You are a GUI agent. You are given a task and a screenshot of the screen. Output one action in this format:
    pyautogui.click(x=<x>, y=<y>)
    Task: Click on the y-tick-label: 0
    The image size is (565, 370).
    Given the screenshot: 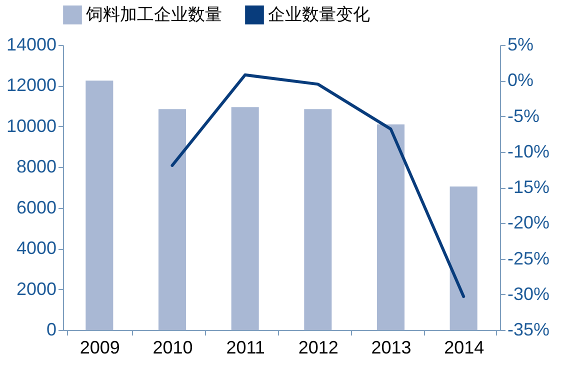 What is the action you would take?
    pyautogui.click(x=51, y=330)
    